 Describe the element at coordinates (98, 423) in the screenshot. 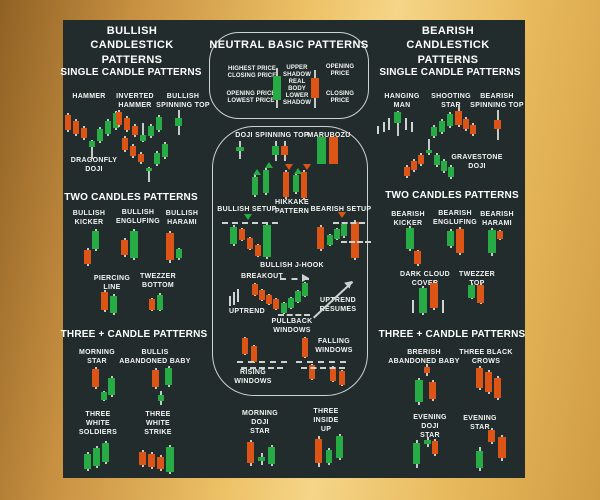

I see `label-three-white-soldiers: THREE WHITE SOLDIERS` at that location.